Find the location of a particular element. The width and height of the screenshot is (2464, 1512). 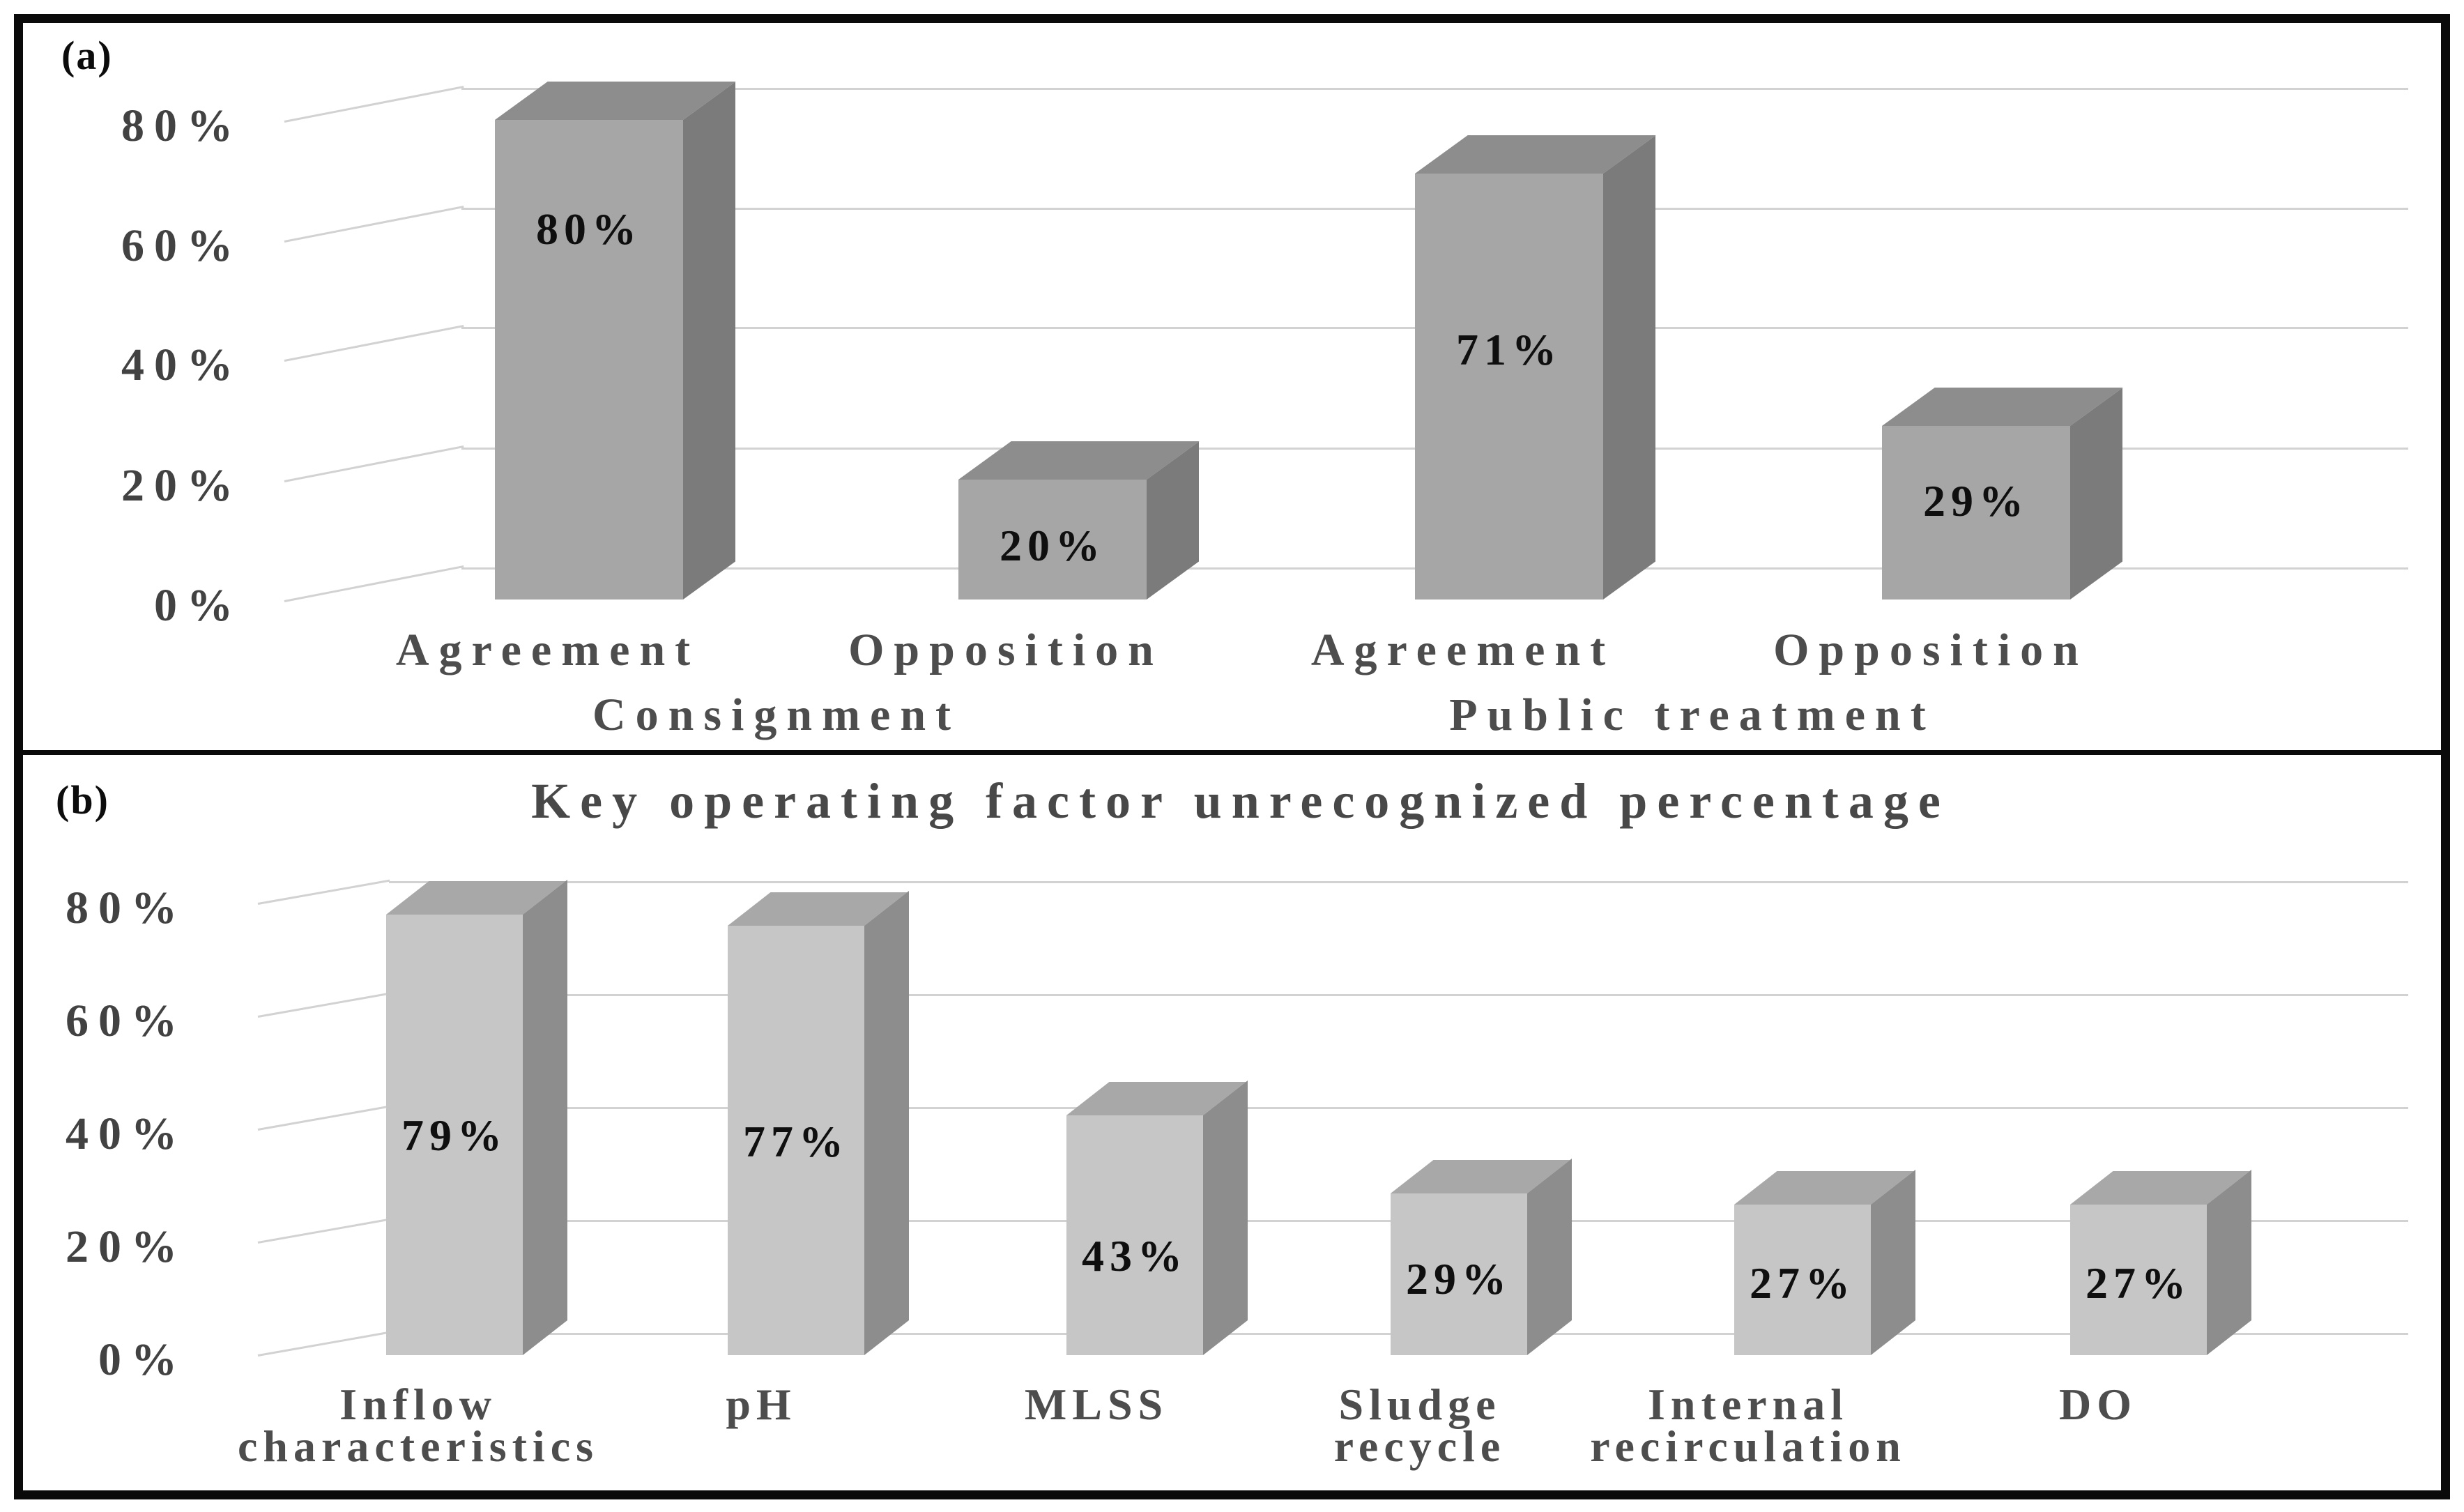

x-label-sludge-recycle: Sludge recycle is located at coordinates (1419, 1425).